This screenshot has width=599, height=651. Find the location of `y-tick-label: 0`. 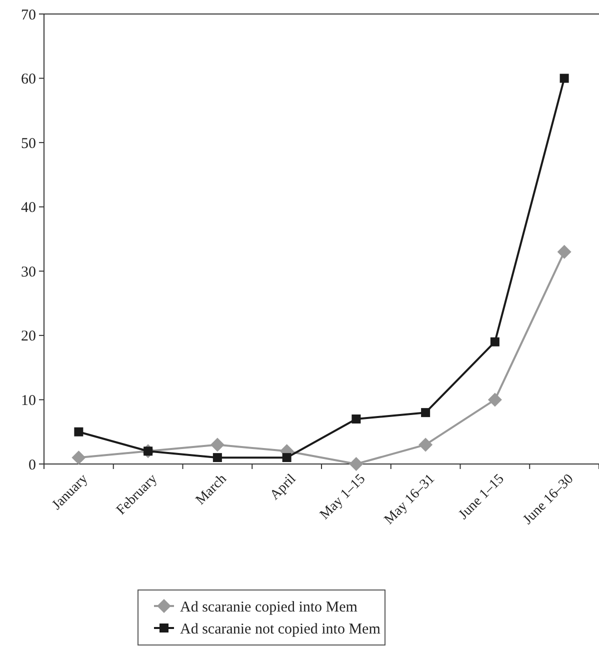

y-tick-label: 0 is located at coordinates (32, 465).